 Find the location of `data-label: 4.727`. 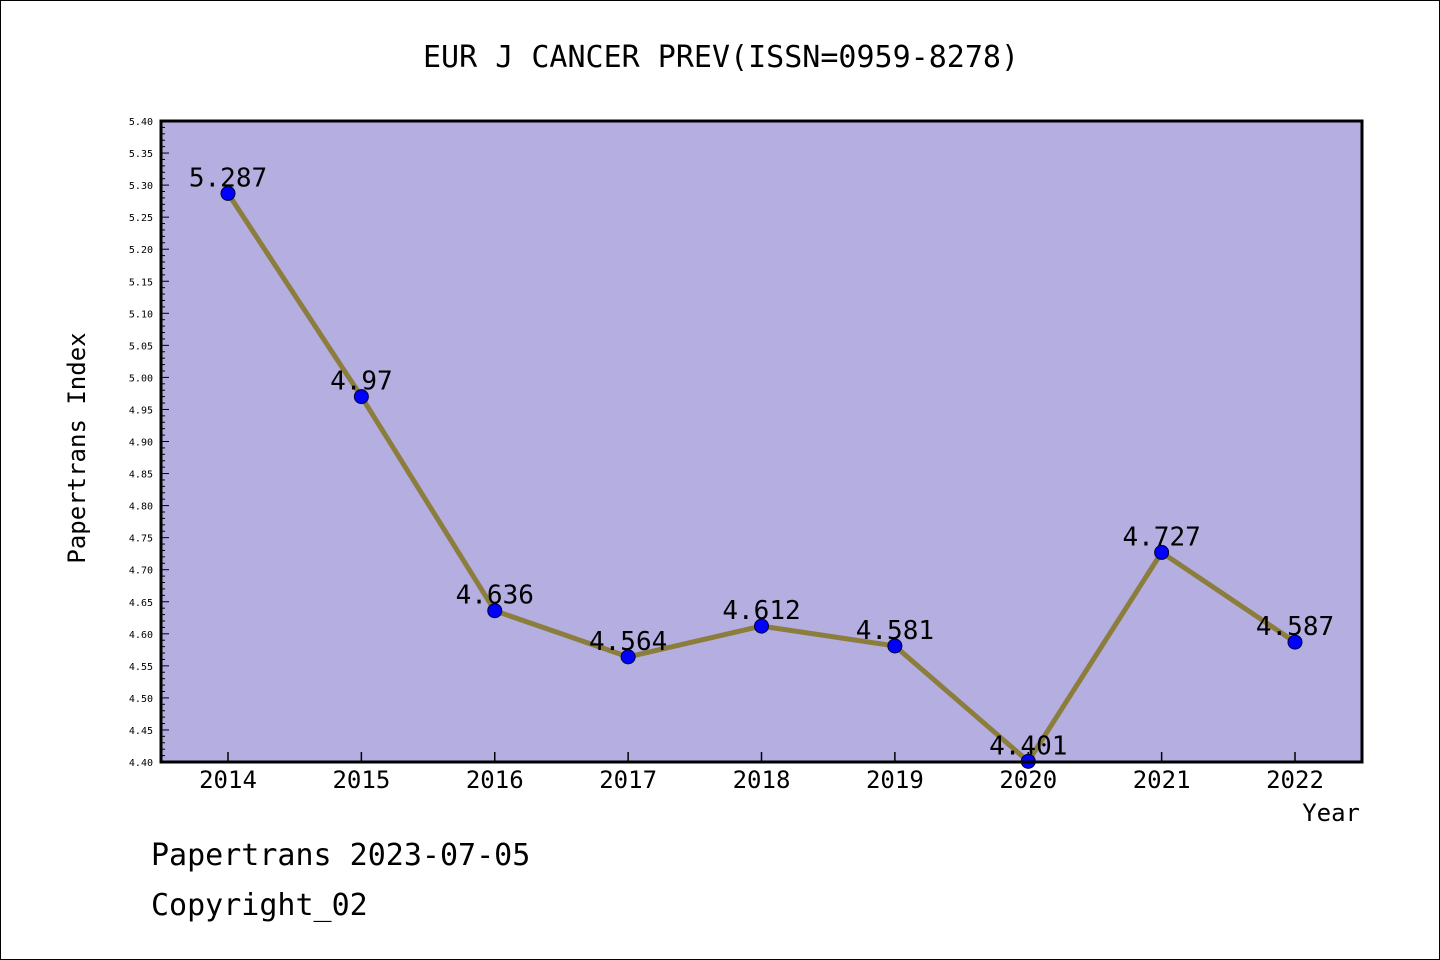

data-label: 4.727 is located at coordinates (1161, 537).